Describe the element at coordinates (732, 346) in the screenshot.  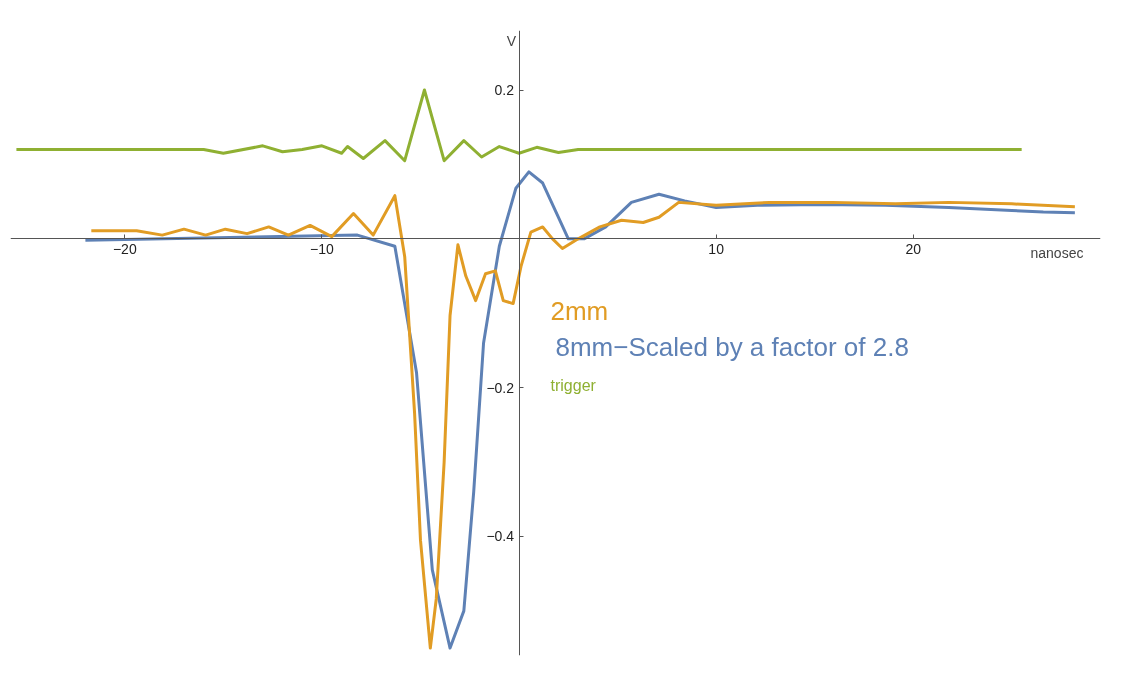
I see `text: 8mm−Scaled by a factor of 2.8` at that location.